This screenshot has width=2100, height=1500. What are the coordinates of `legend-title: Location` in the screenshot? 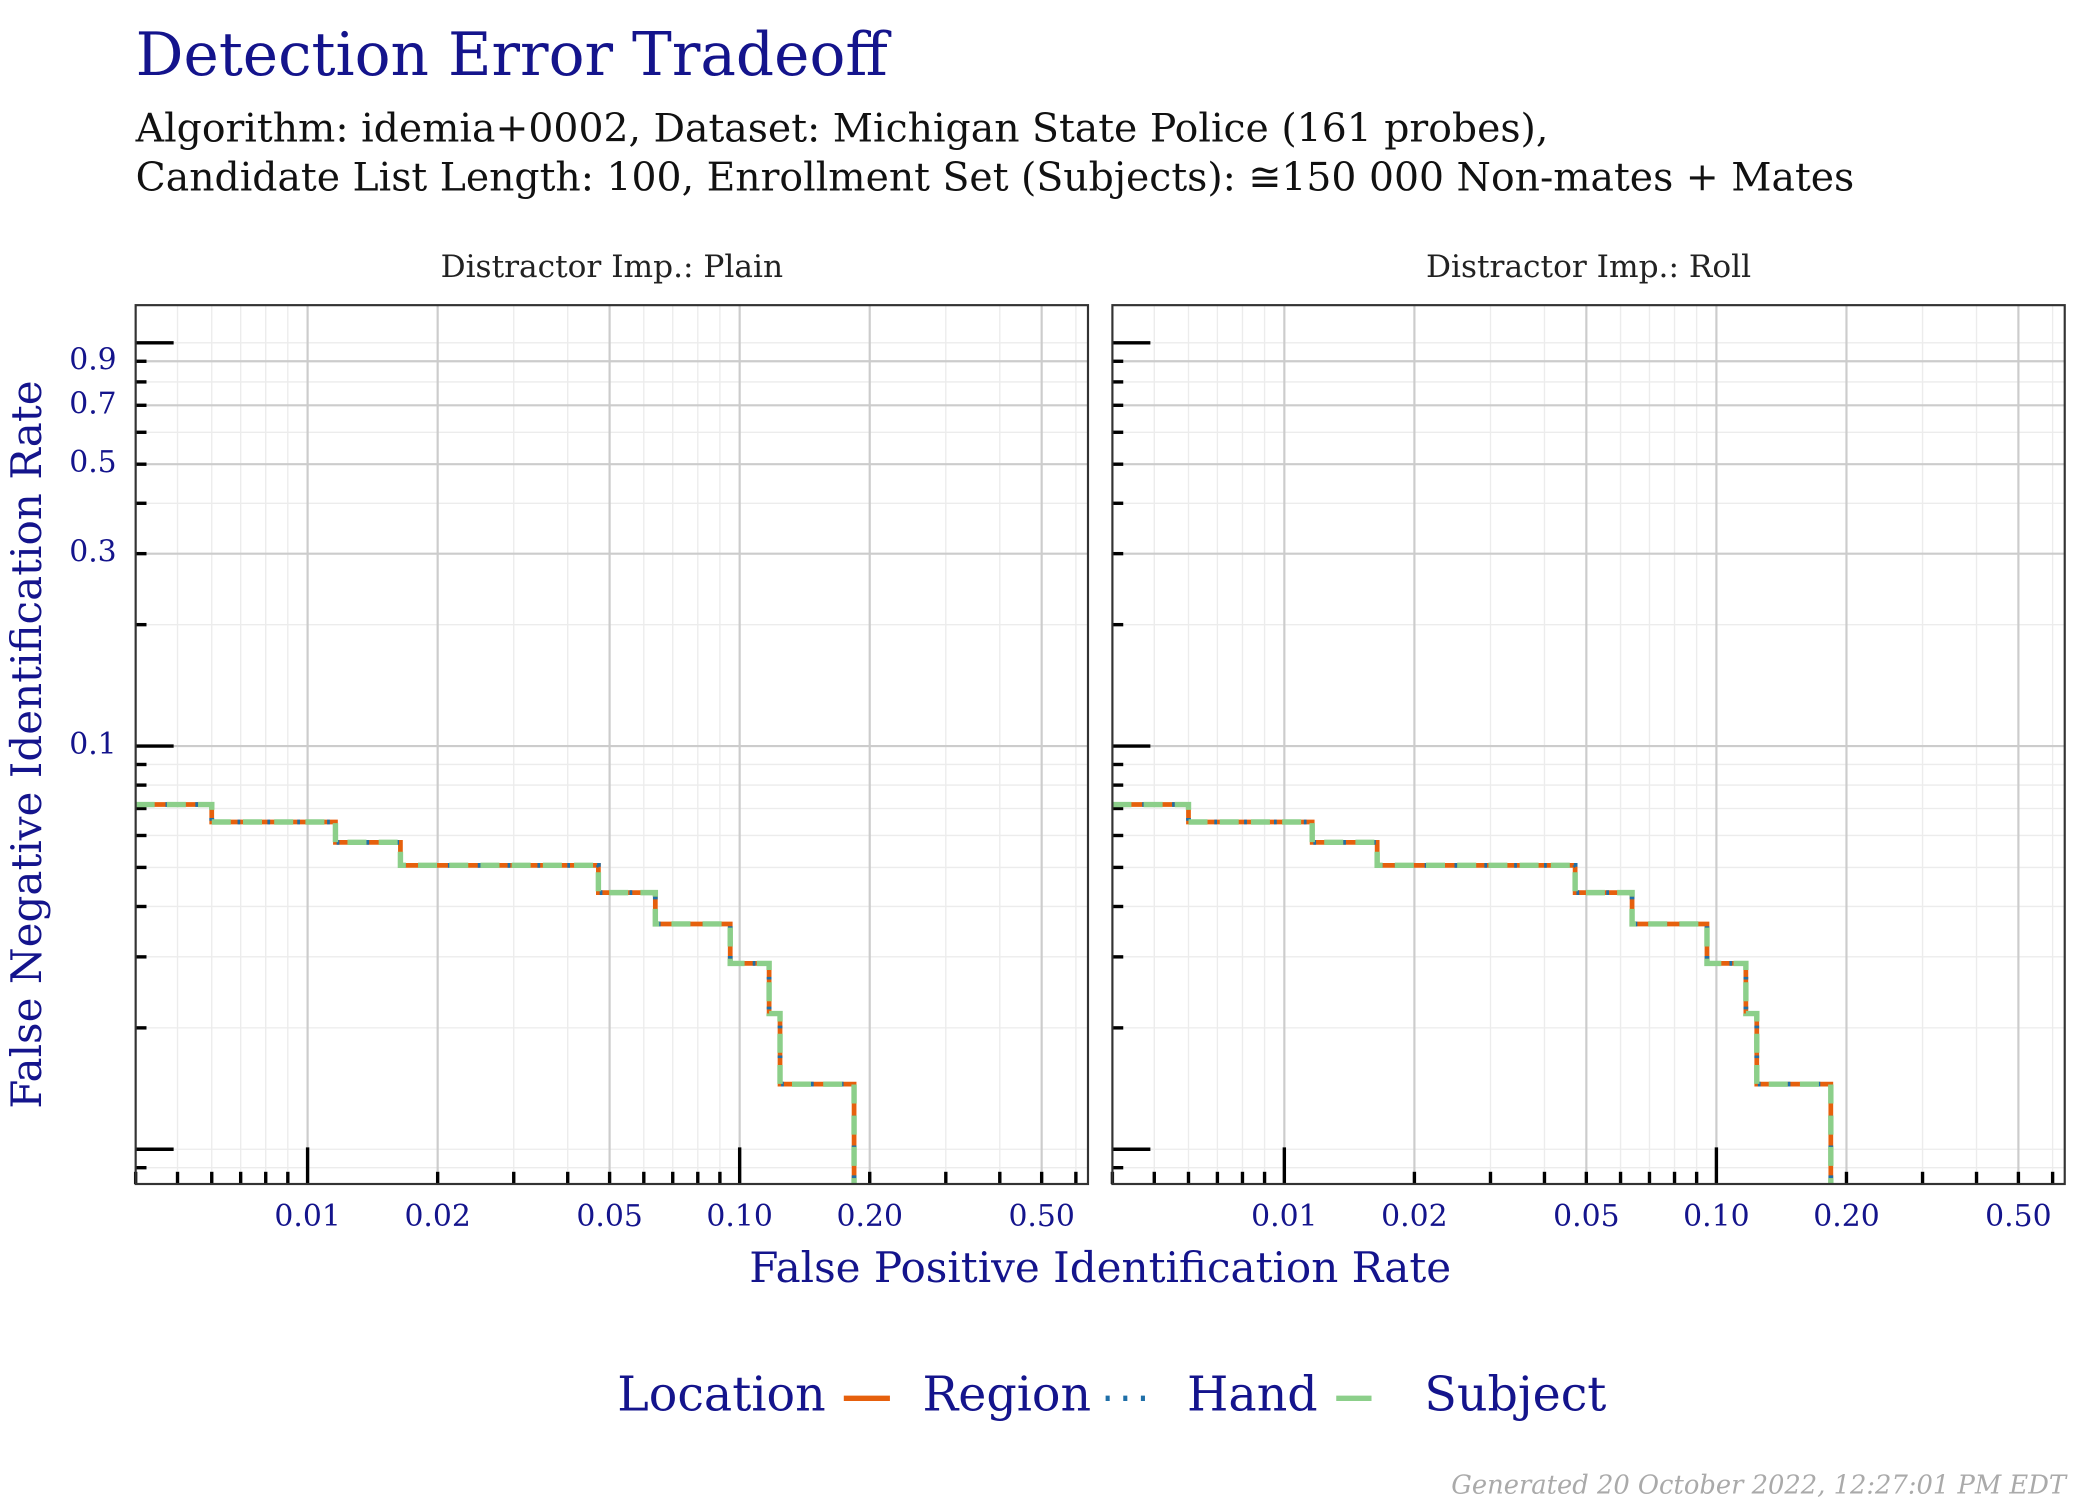 It's located at (721, 1394).